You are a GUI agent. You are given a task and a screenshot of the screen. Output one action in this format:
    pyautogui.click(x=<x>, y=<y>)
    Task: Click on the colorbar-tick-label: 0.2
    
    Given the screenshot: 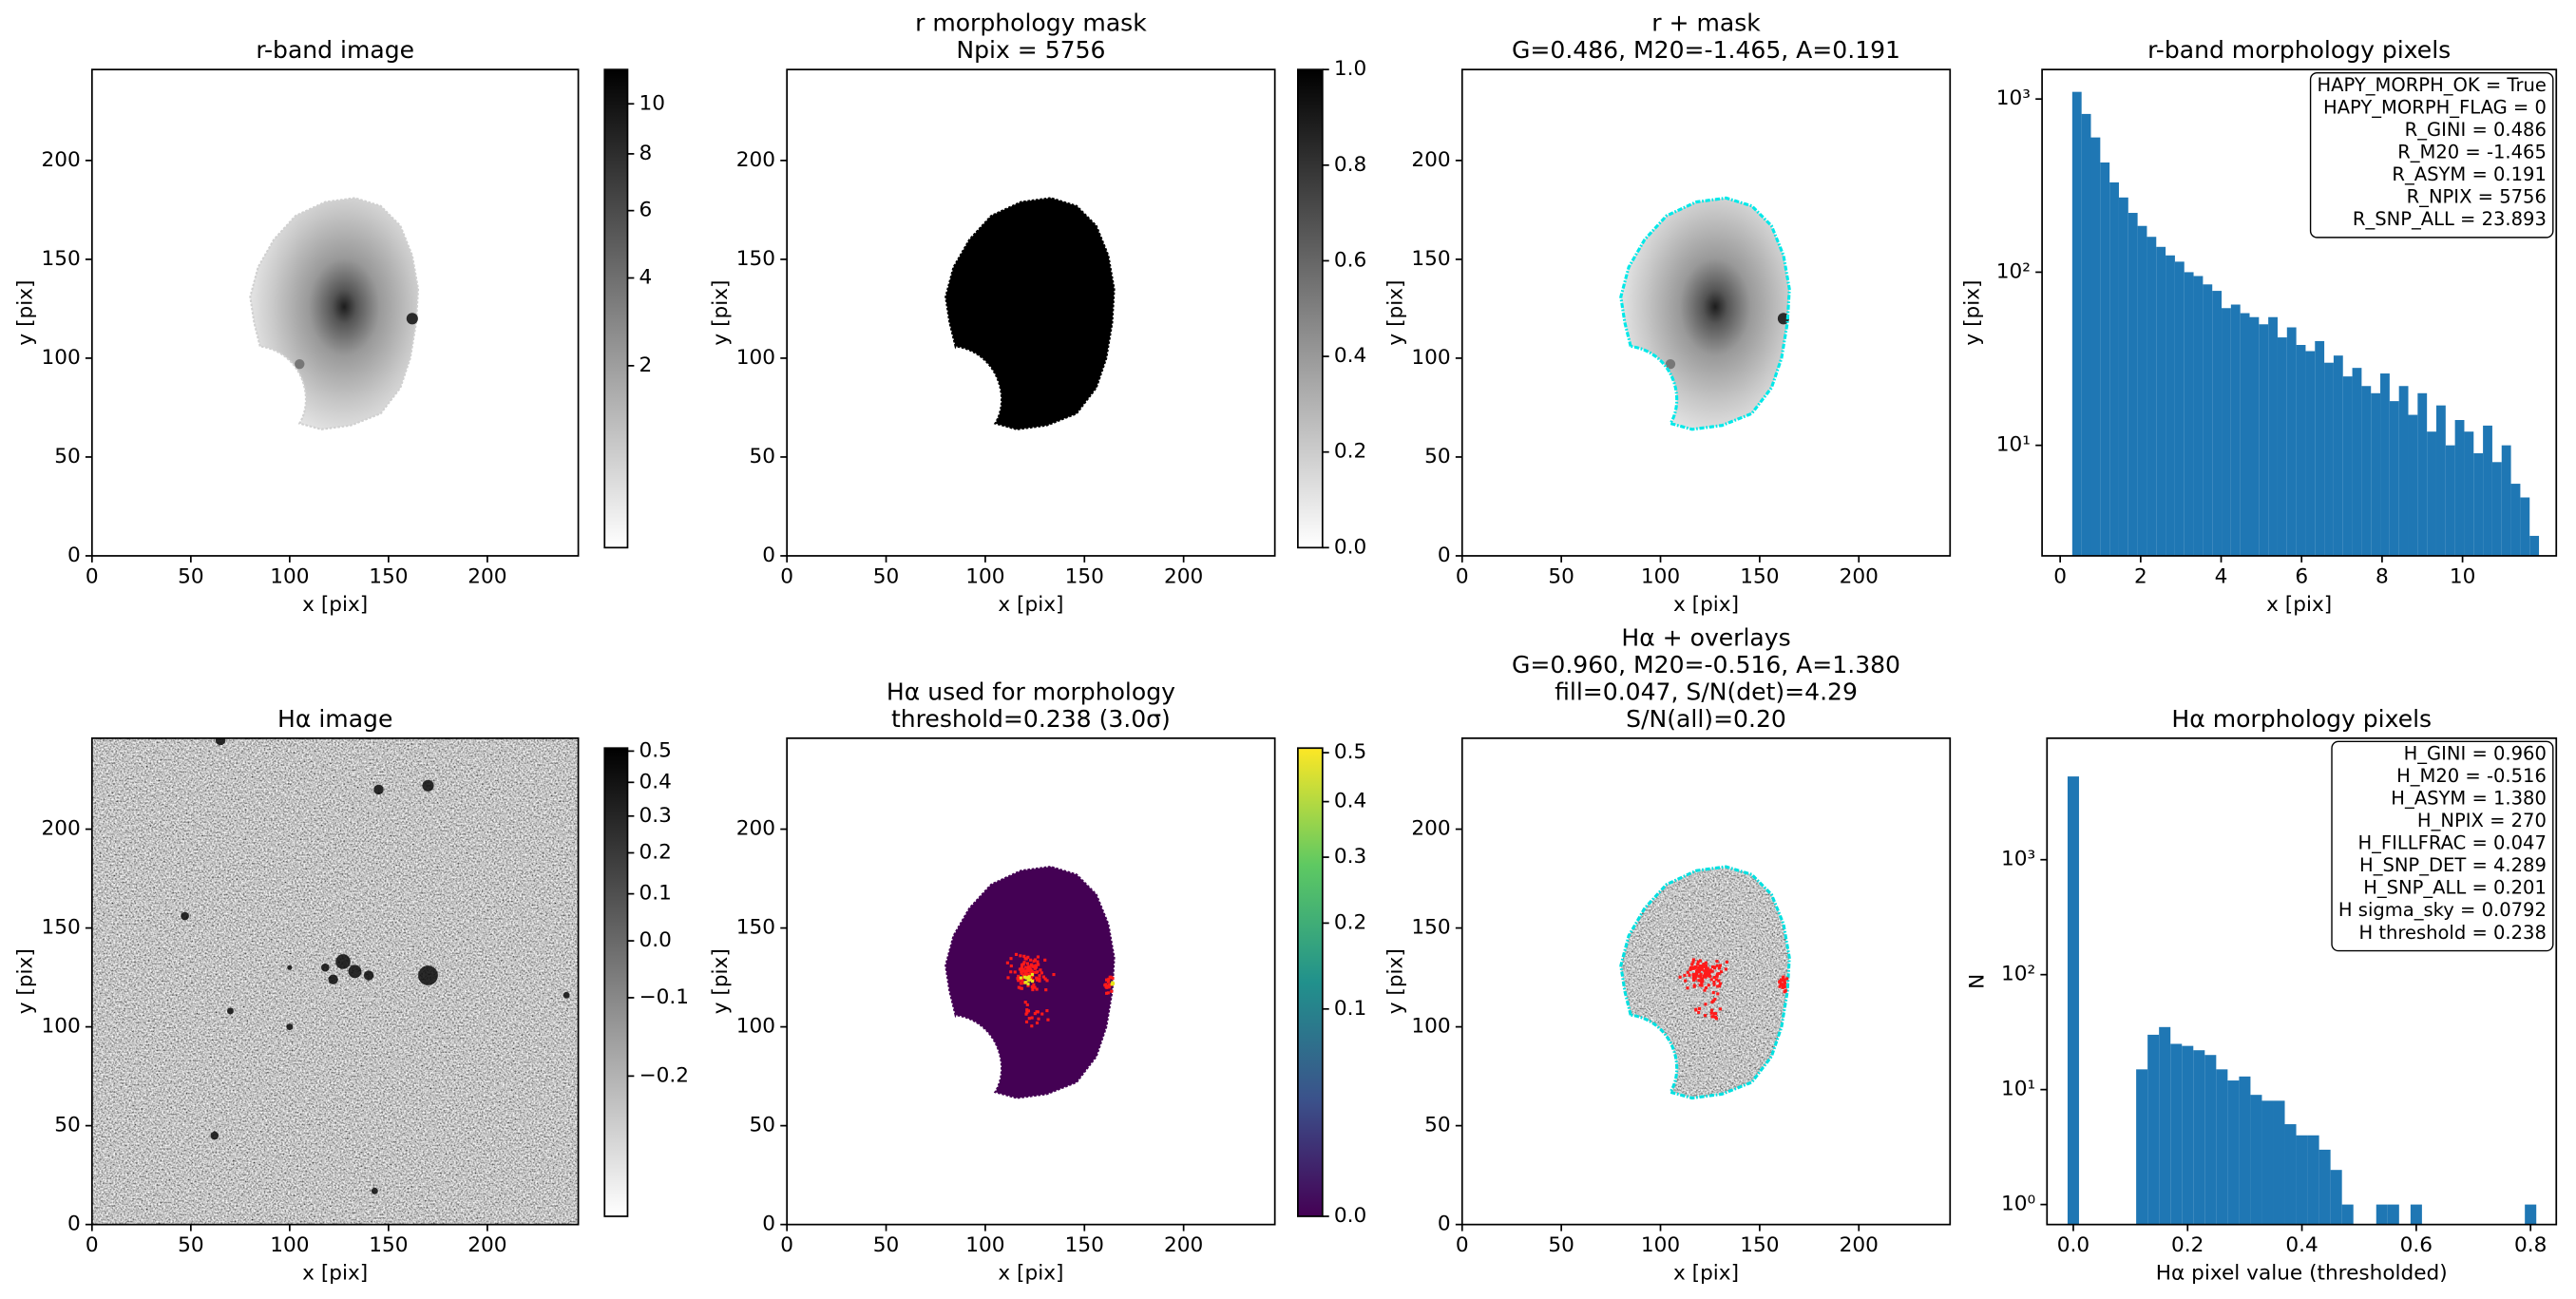 What is the action you would take?
    pyautogui.click(x=1350, y=922)
    